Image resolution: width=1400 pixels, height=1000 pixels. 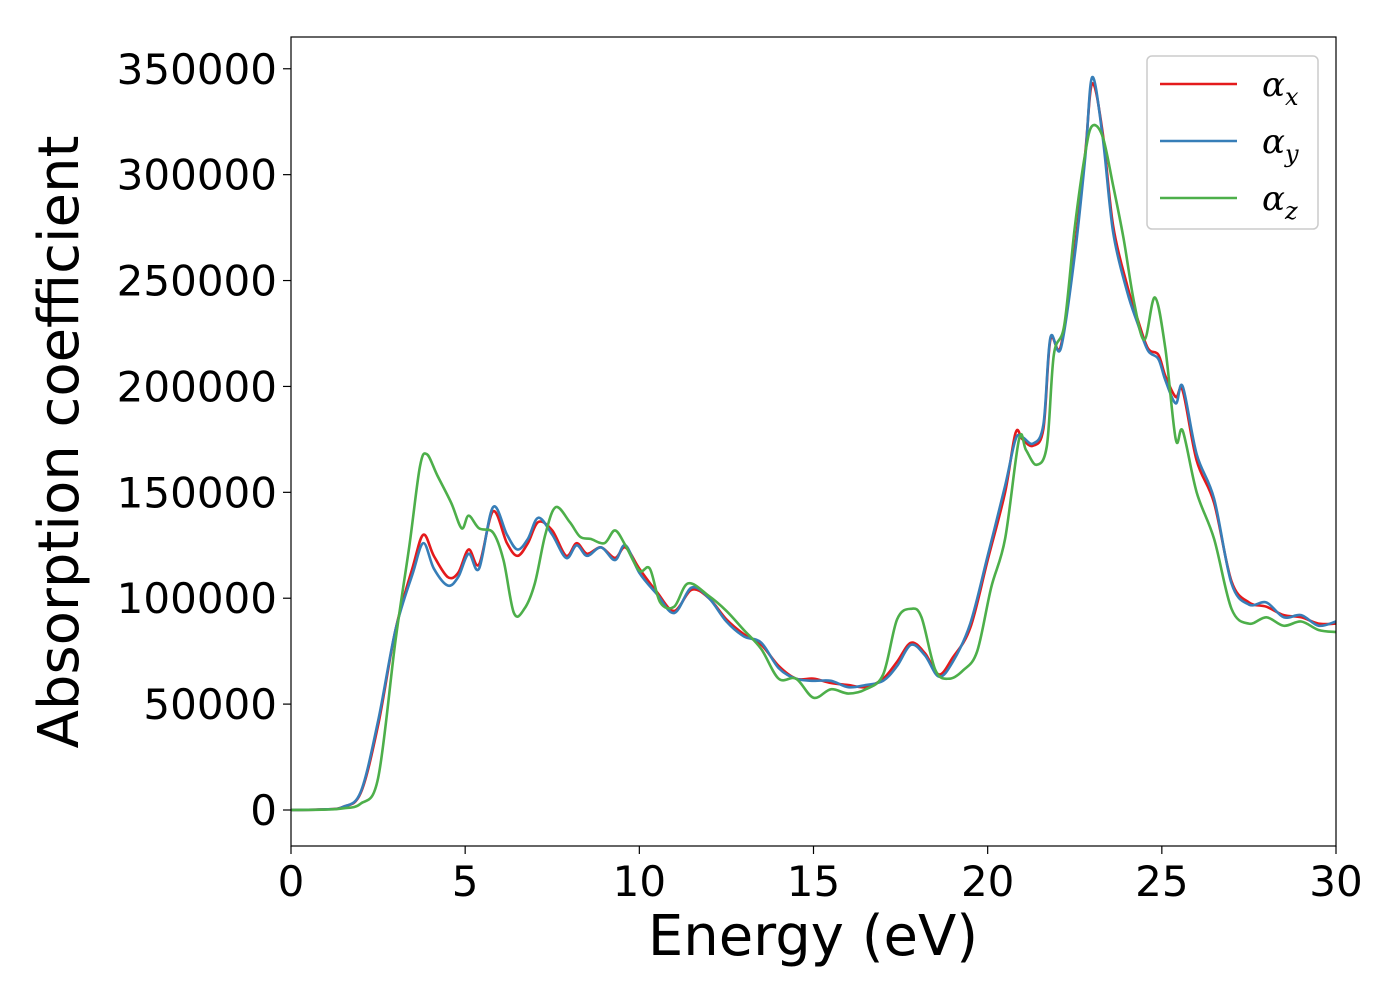 I want to click on x-tick-label: 25, so click(x=1161, y=881).